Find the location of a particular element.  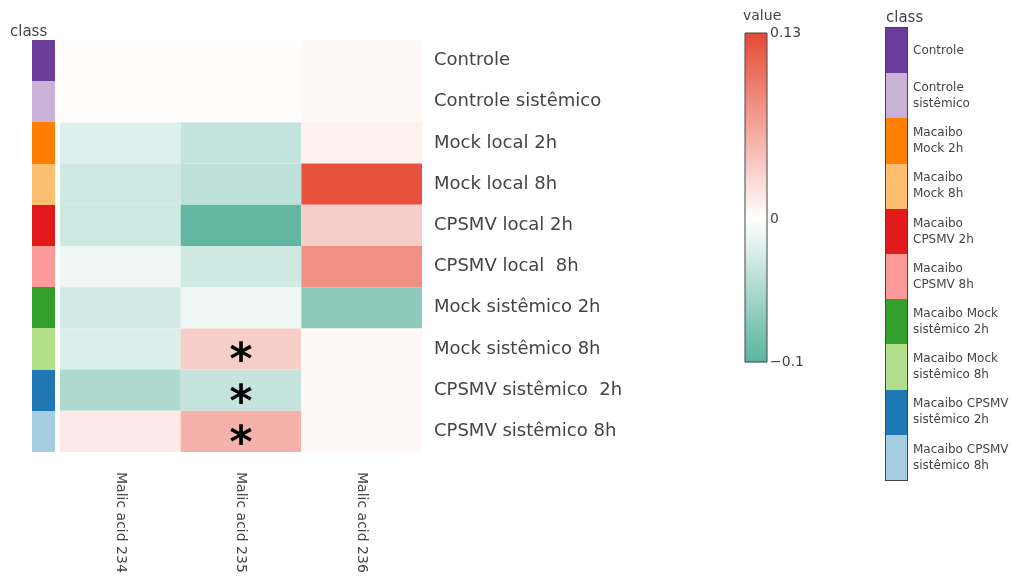

y-tick-label: CPSMV sistêmico 2h is located at coordinates (528, 388).